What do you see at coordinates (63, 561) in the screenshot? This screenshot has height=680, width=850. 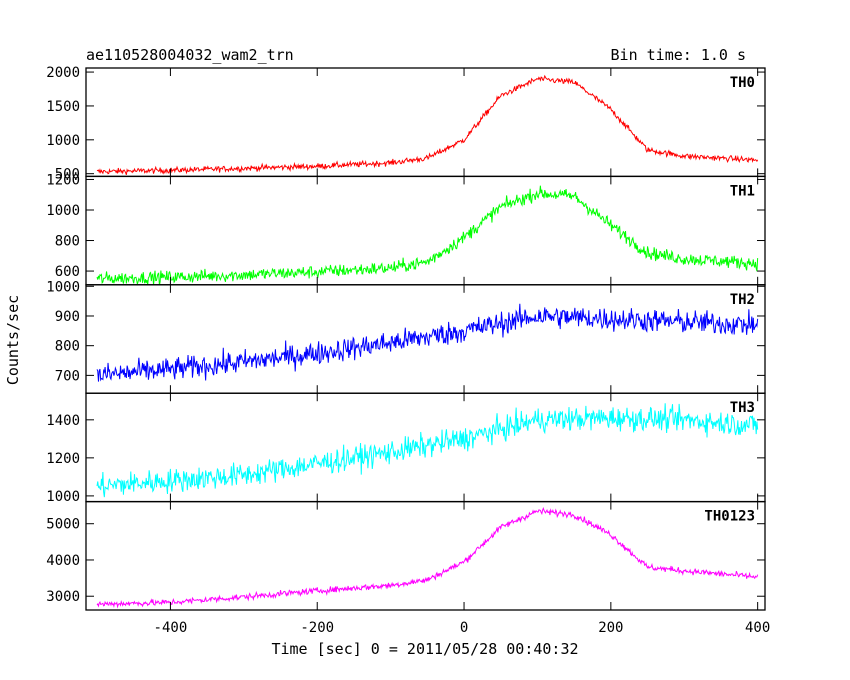 I see `y-tick-label: 4000` at bounding box center [63, 561].